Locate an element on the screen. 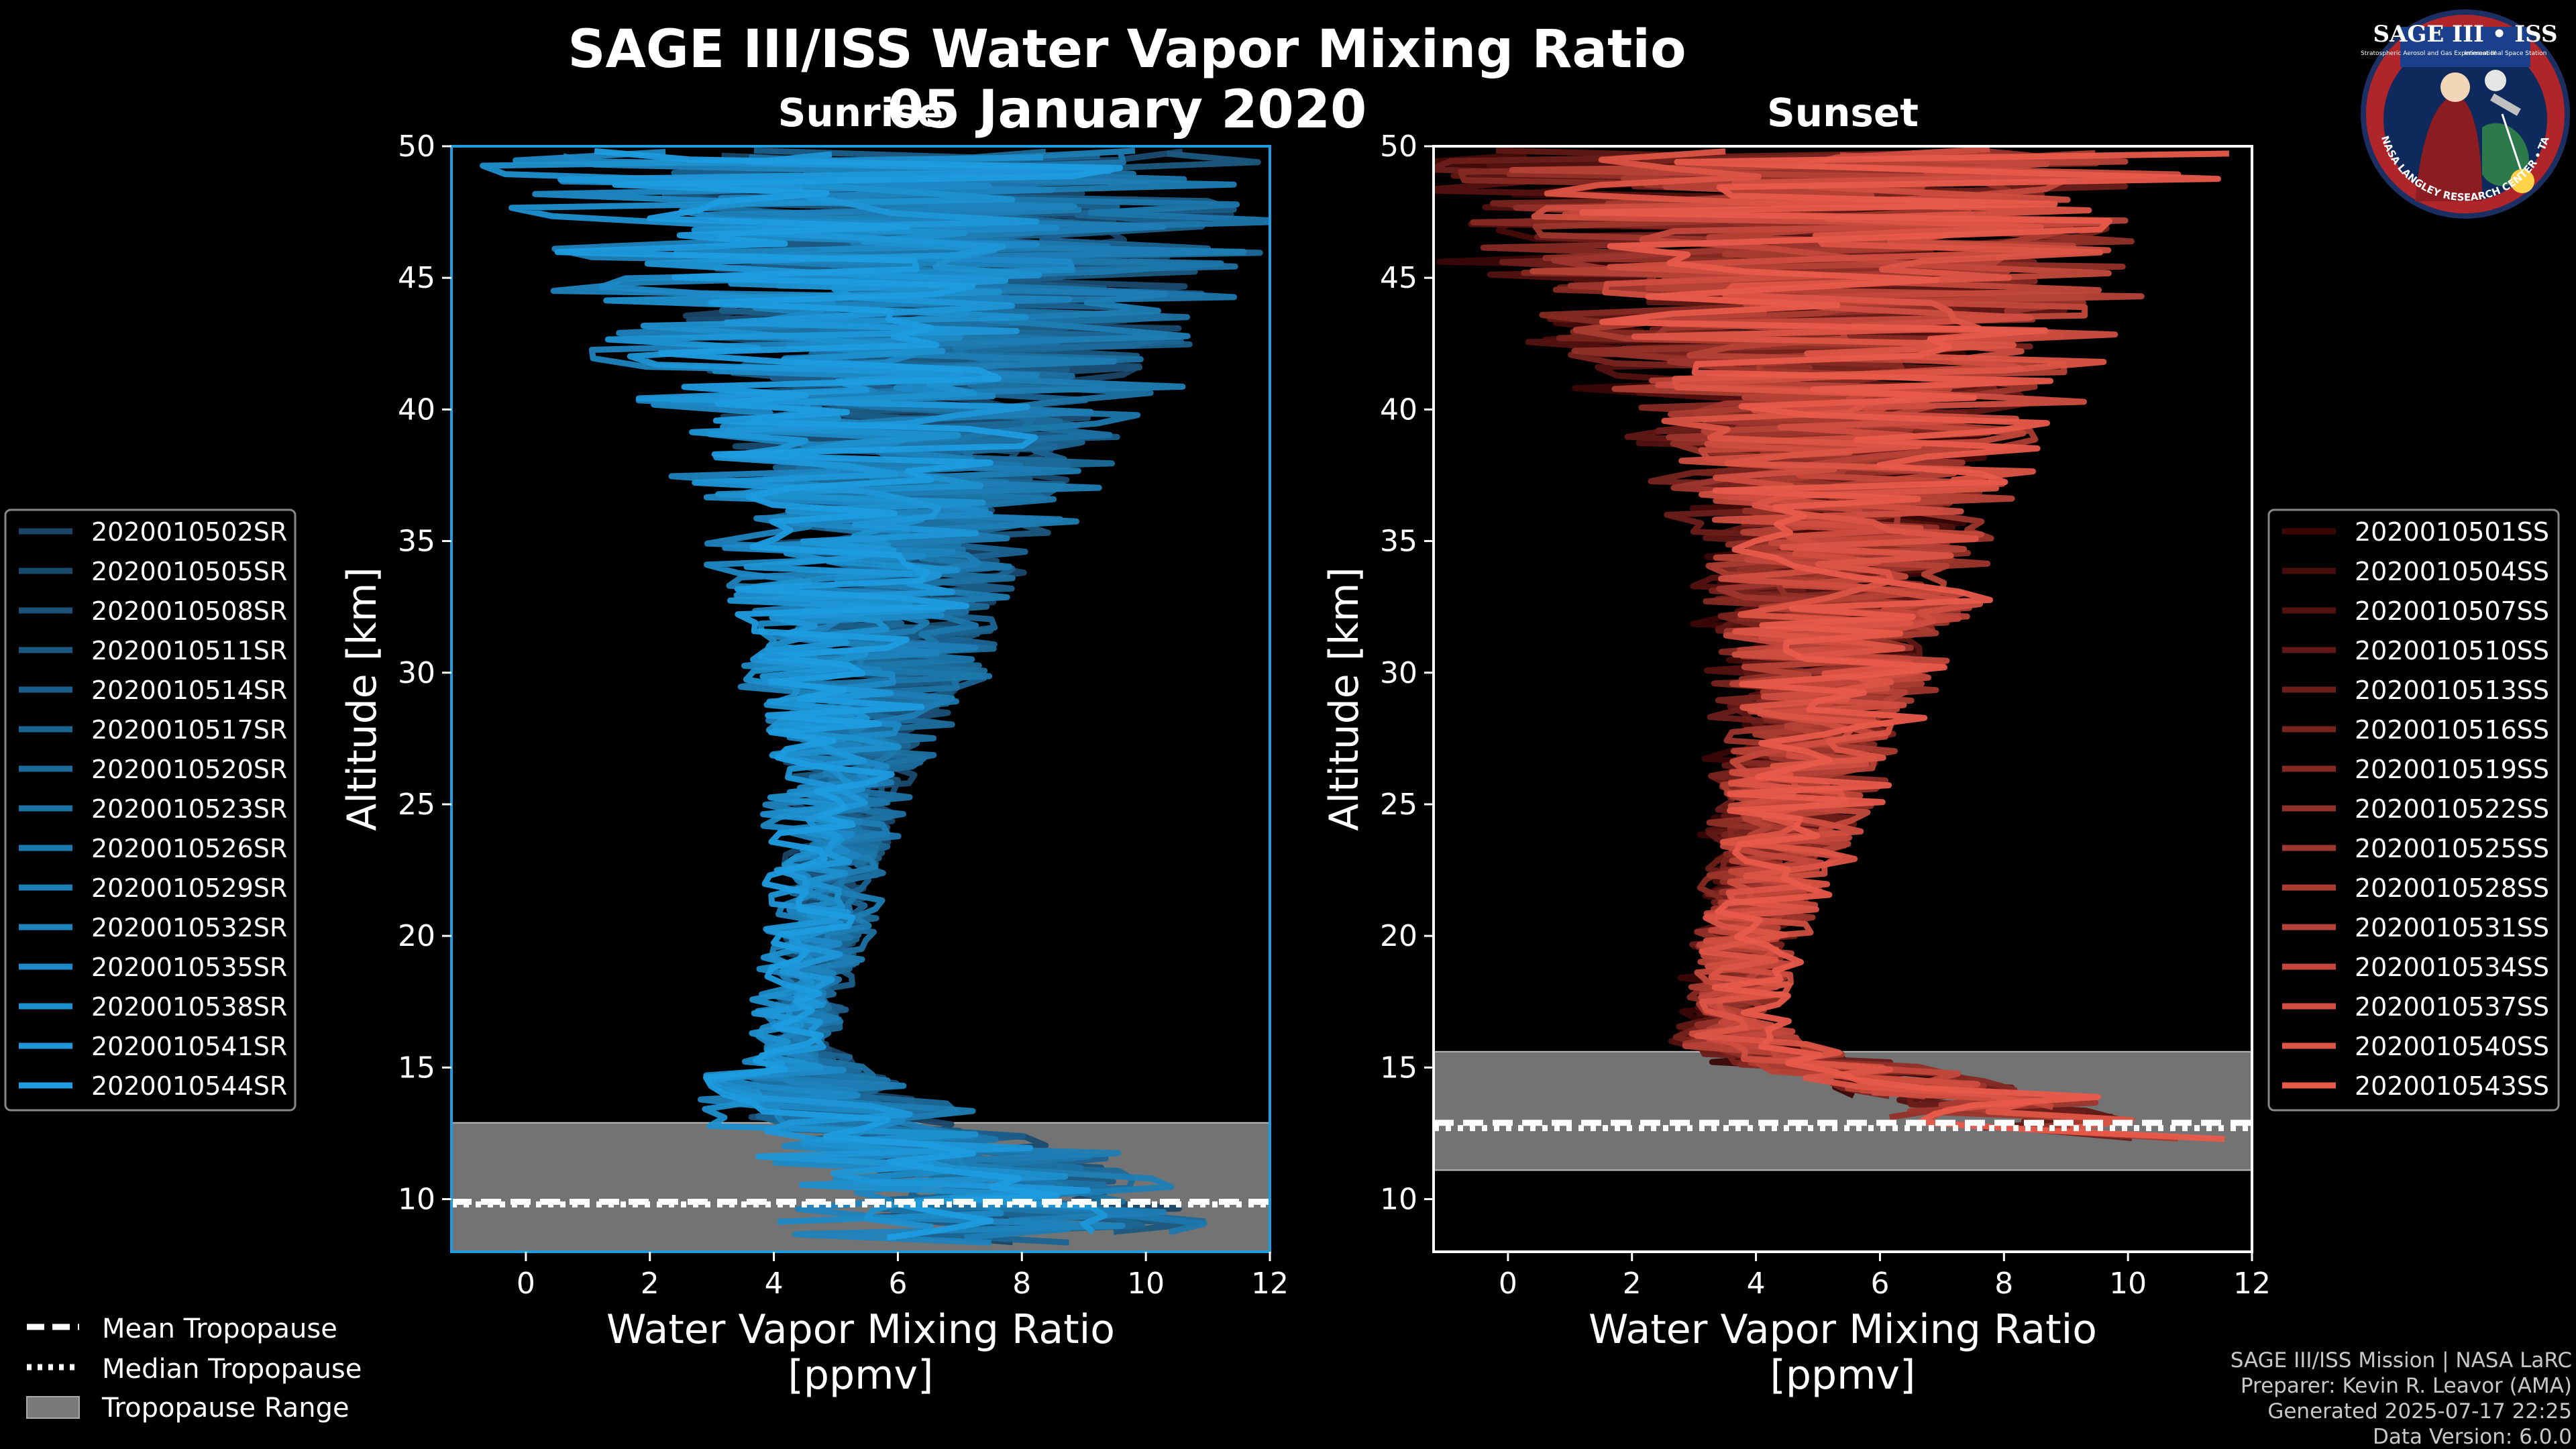 The height and width of the screenshot is (1449, 2576). sunrise-ytick-label: 40 is located at coordinates (416, 409).